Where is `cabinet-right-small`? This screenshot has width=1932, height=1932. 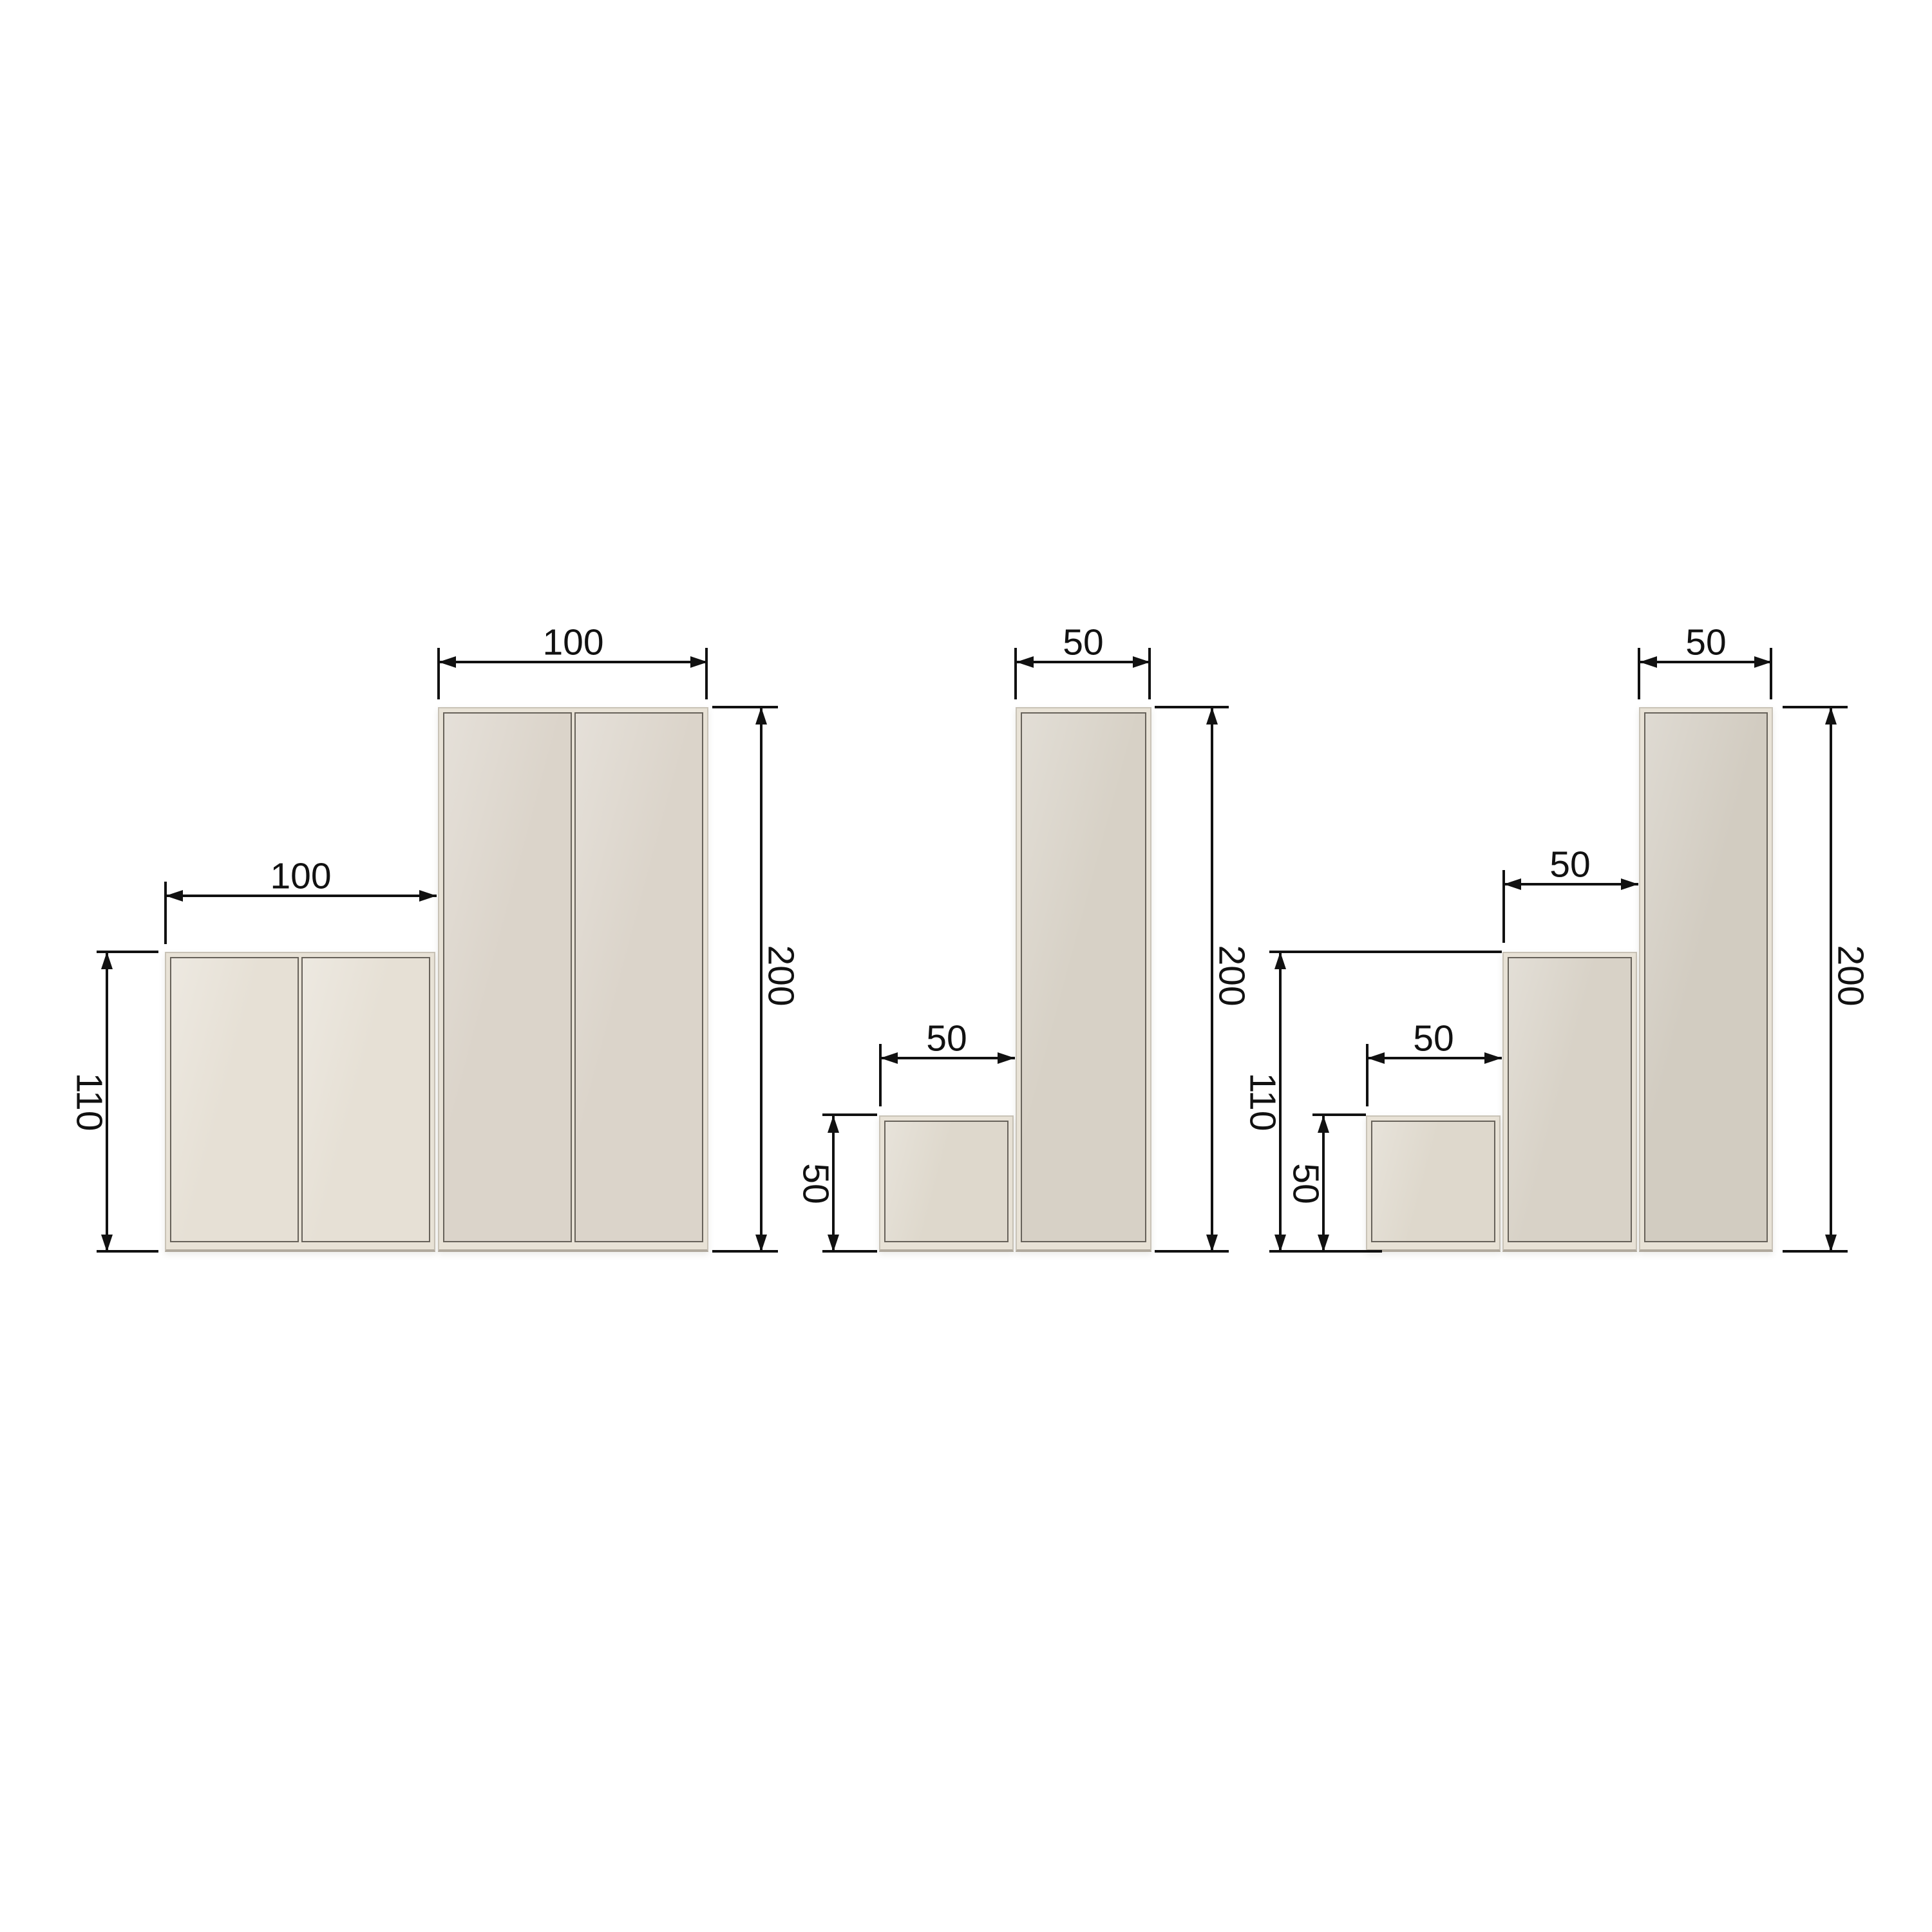 cabinet-right-small is located at coordinates (1434, 1183).